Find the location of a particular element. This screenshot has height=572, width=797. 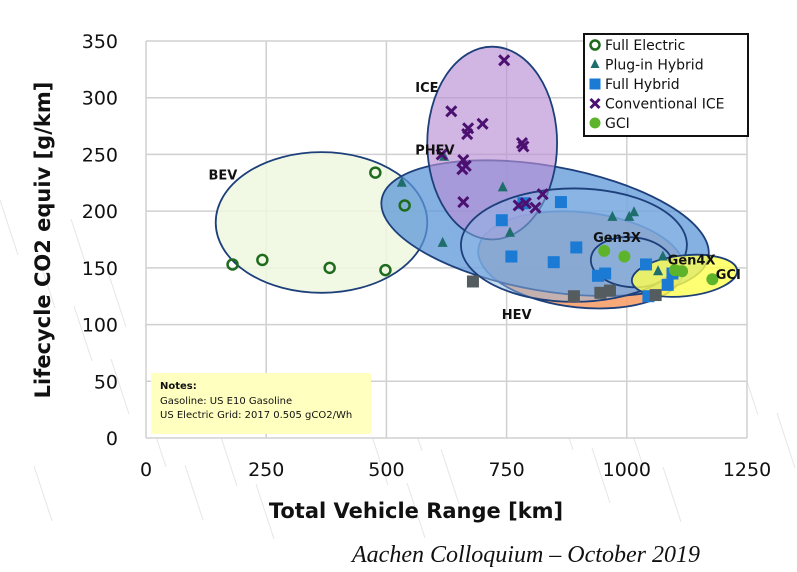

x-tick-label: 0 is located at coordinates (146, 470).